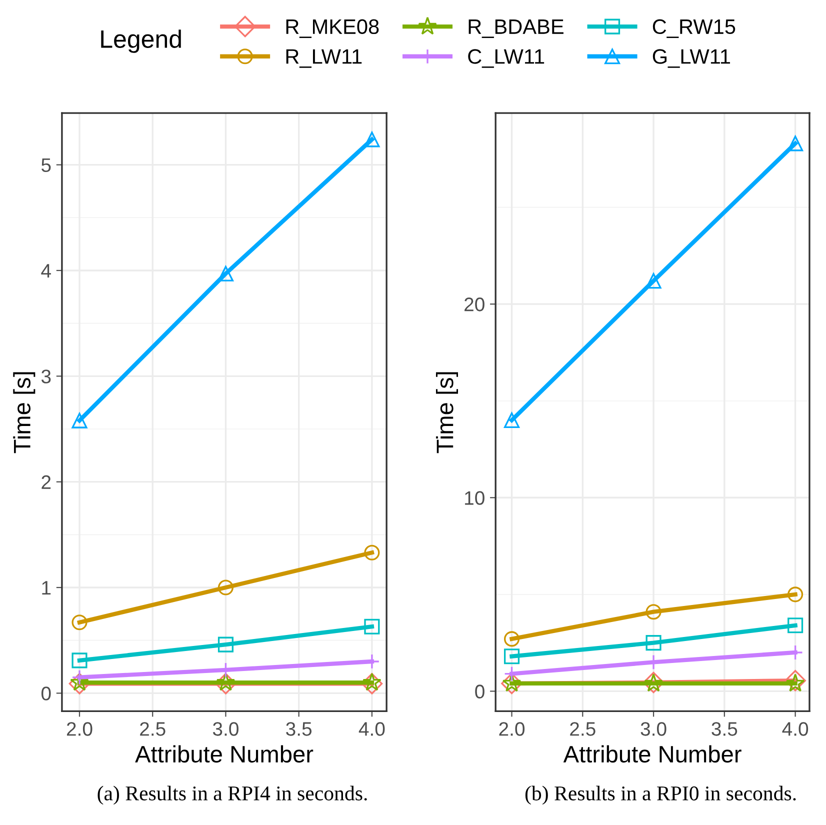  Describe the element at coordinates (232, 795) in the screenshot. I see `text: (a) Results in a RPI4 in seconds.` at that location.